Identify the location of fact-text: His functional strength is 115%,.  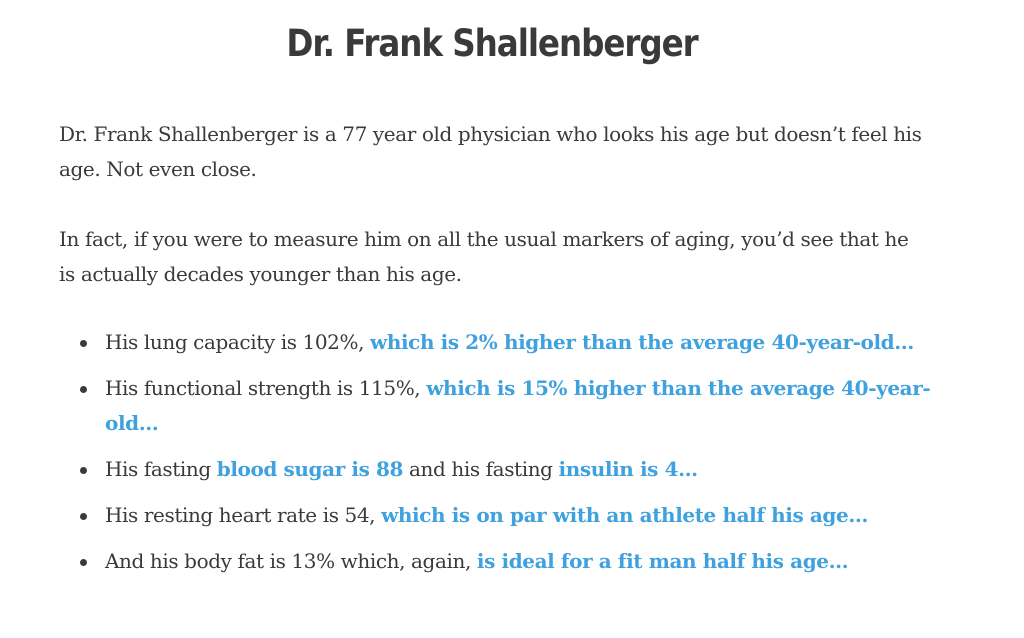
(265, 388).